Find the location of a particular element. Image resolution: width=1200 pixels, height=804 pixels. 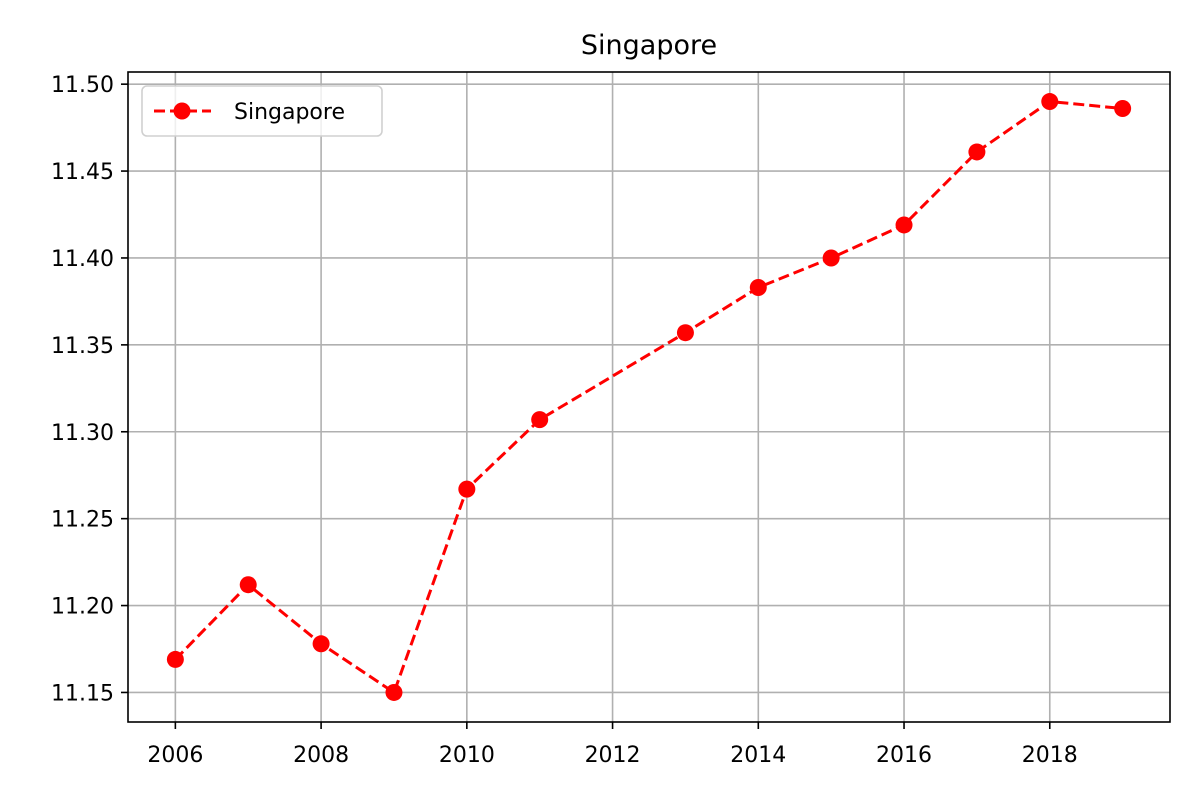

x-tick-label: 2010 is located at coordinates (467, 755).